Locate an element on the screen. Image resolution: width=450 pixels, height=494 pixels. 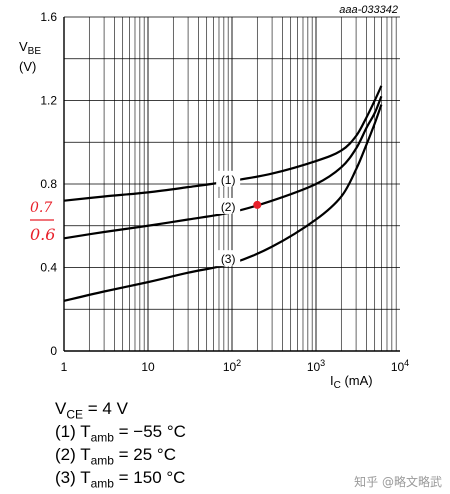
y-tick-label: 1.6 is located at coordinates (48, 17).